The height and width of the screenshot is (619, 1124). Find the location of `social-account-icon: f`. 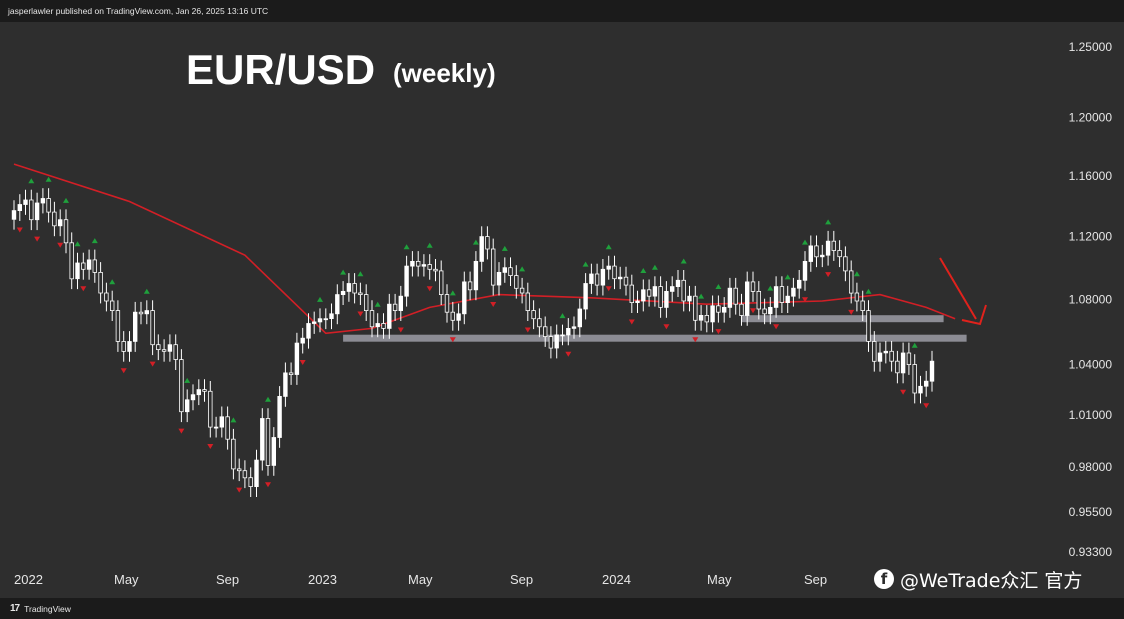

social-account-icon: f is located at coordinates (884, 579).